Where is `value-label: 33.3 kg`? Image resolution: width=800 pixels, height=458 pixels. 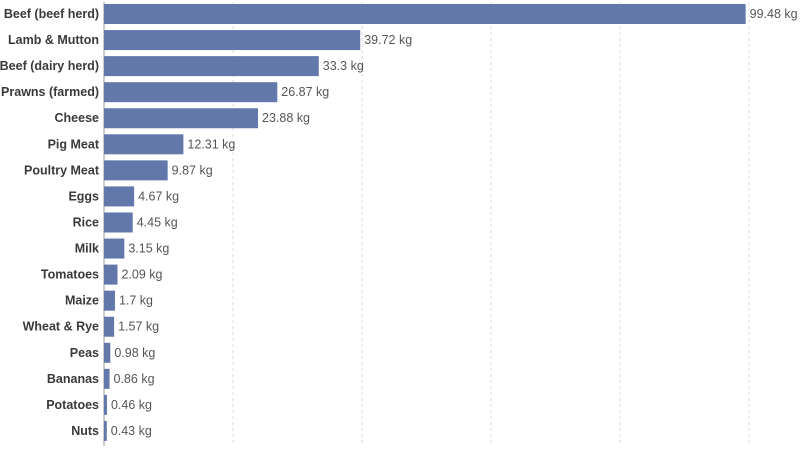 value-label: 33.3 kg is located at coordinates (343, 66).